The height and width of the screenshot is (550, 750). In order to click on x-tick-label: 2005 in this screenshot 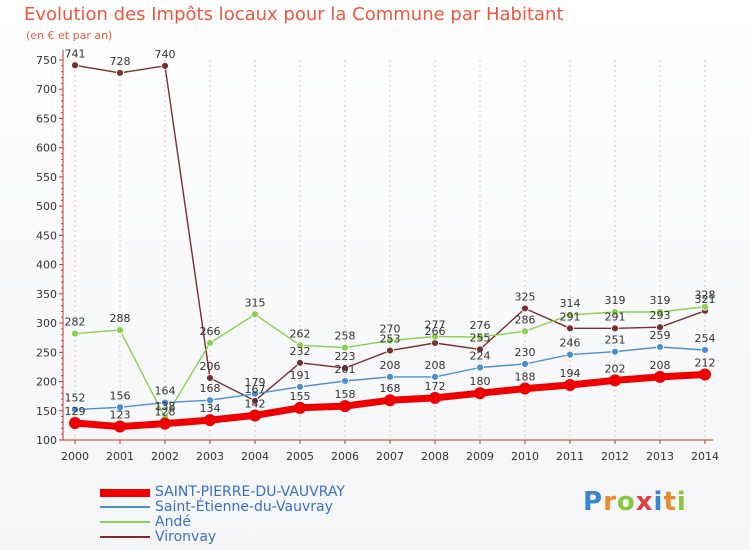, I will do `click(300, 456)`.